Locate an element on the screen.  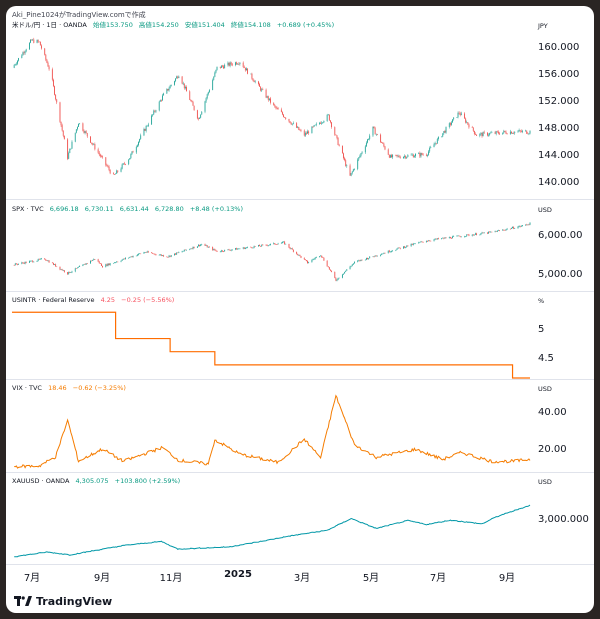
change-stat: −0.62 (−3.25%) is located at coordinates (99, 388).